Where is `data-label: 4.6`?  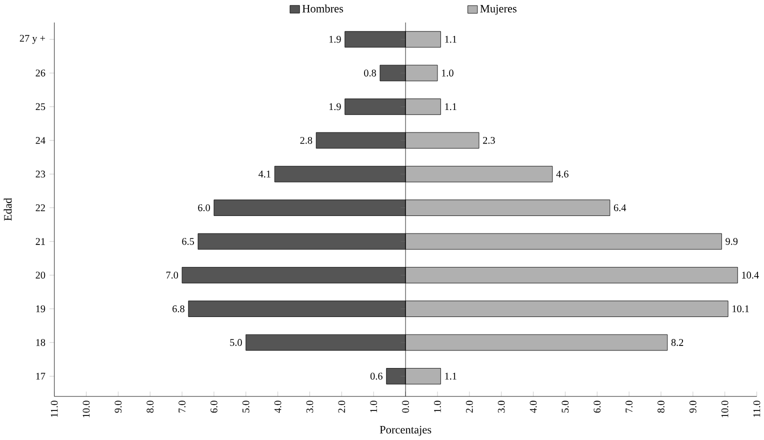 data-label: 4.6 is located at coordinates (562, 174).